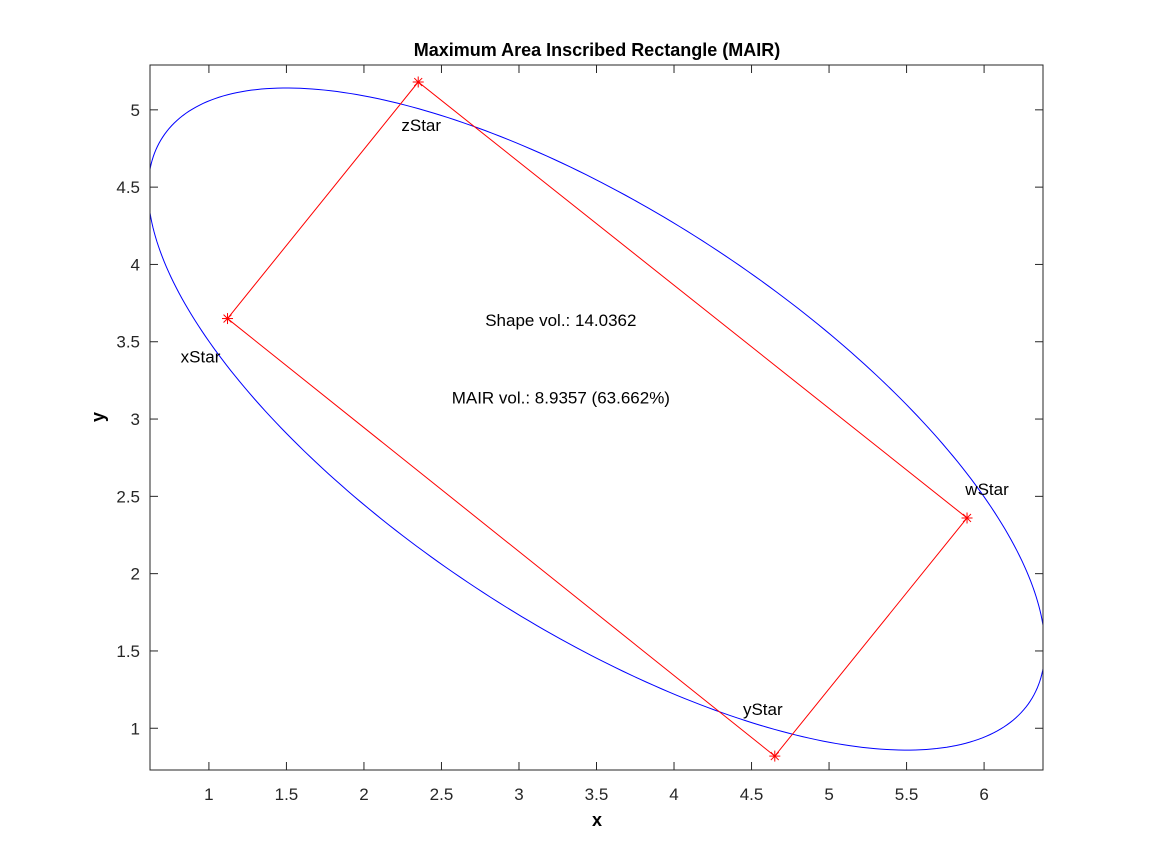 The height and width of the screenshot is (864, 1152). What do you see at coordinates (967, 518) in the screenshot?
I see `star-marker-wStar` at bounding box center [967, 518].